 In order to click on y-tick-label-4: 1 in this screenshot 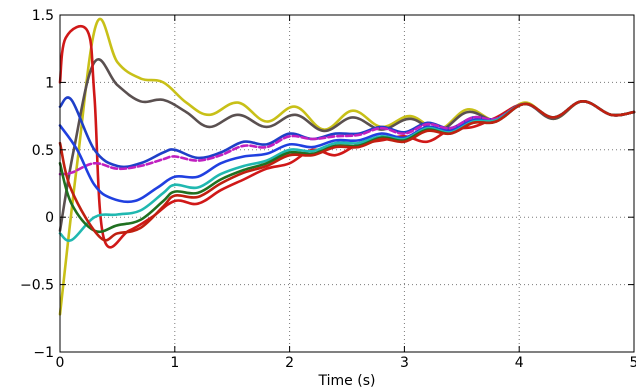, I will do `click(49, 83)`.